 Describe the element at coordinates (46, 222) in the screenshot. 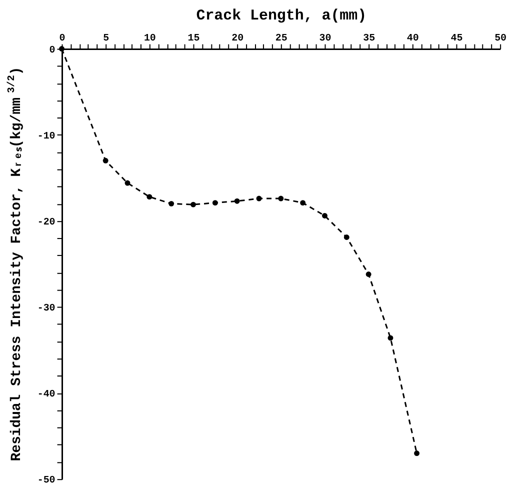

I see `y-tick-label: -20` at that location.